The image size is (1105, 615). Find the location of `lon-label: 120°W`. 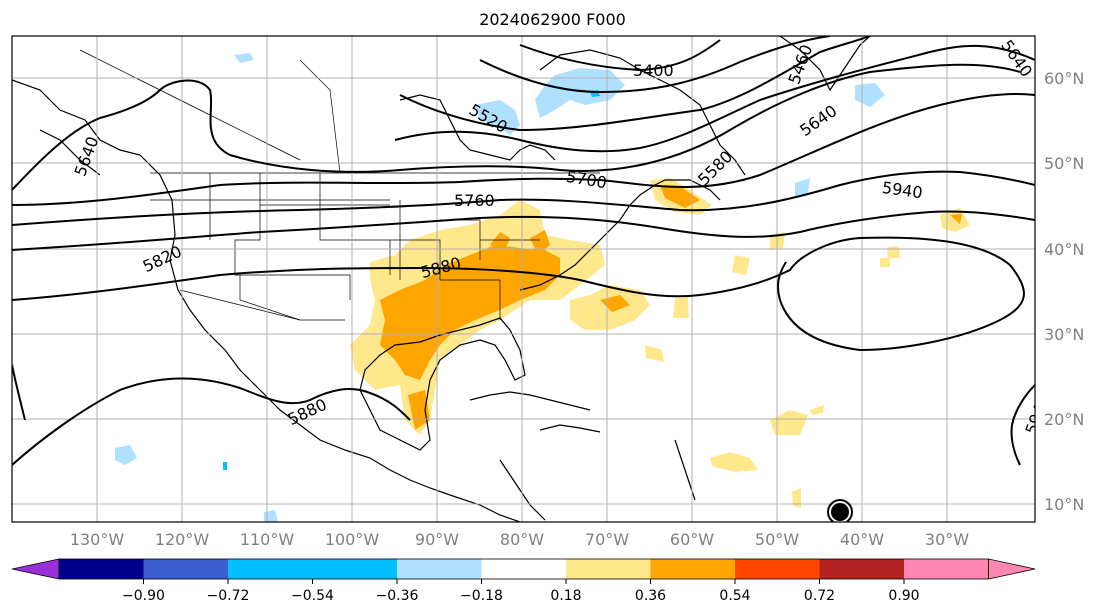

lon-label: 120°W is located at coordinates (182, 539).